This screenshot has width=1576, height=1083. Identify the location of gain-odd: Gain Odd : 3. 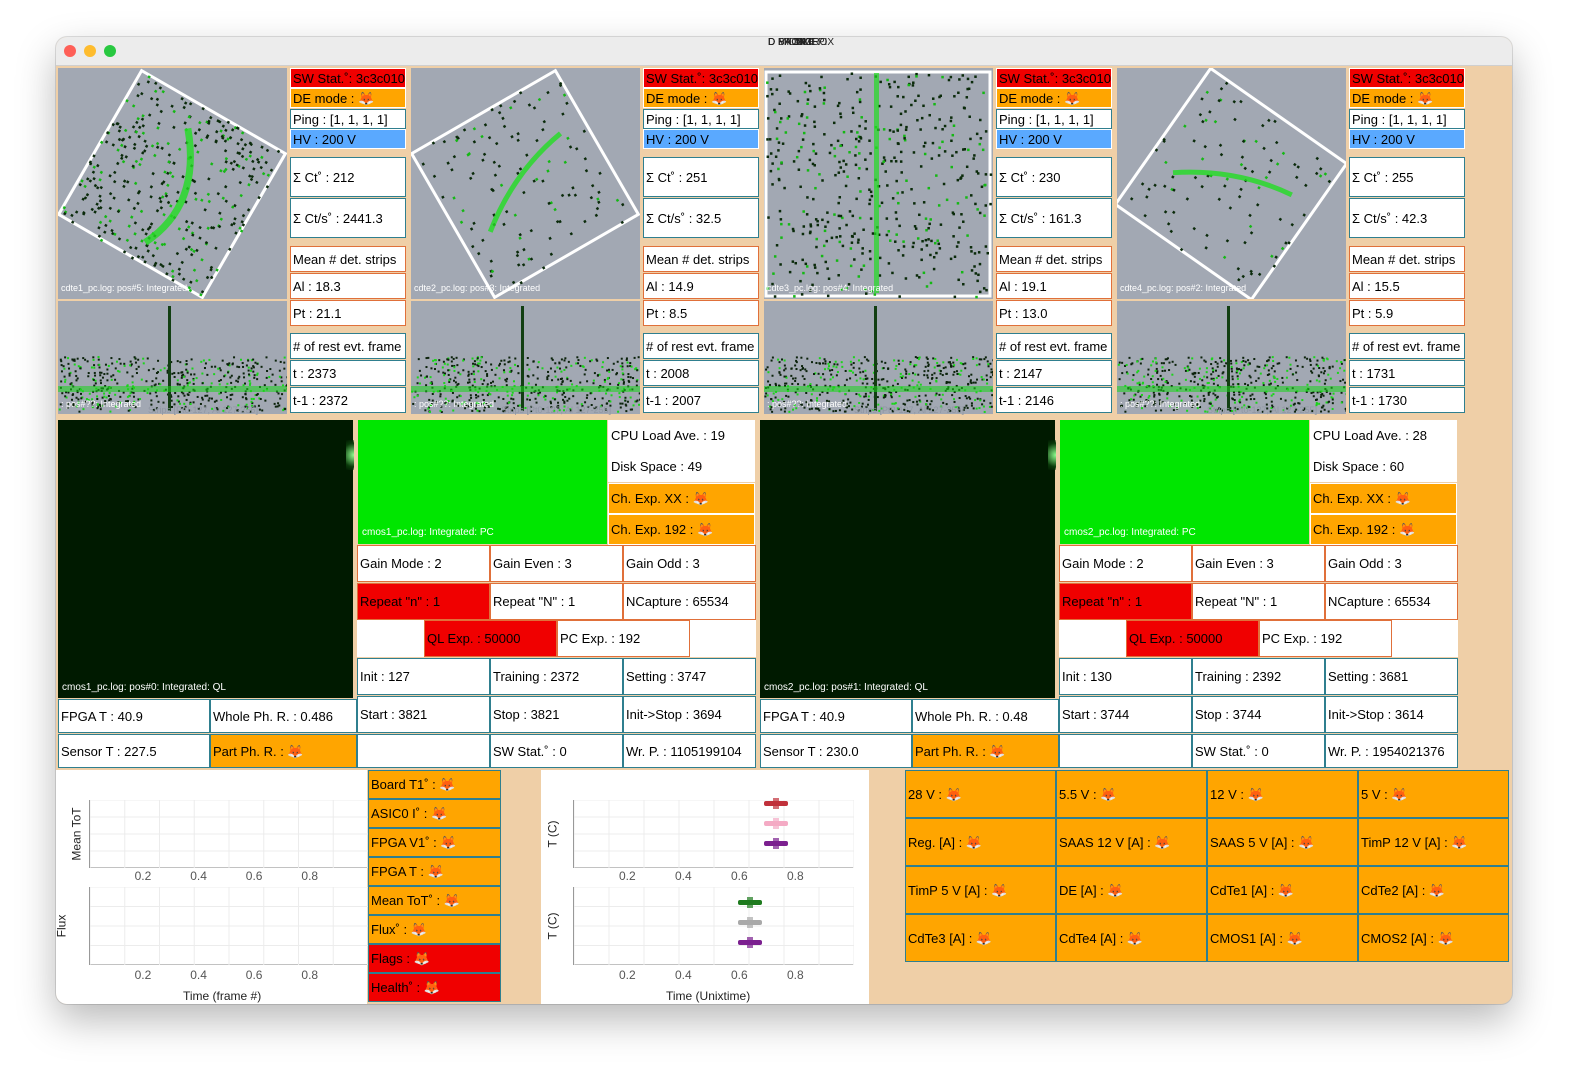
(1391, 563).